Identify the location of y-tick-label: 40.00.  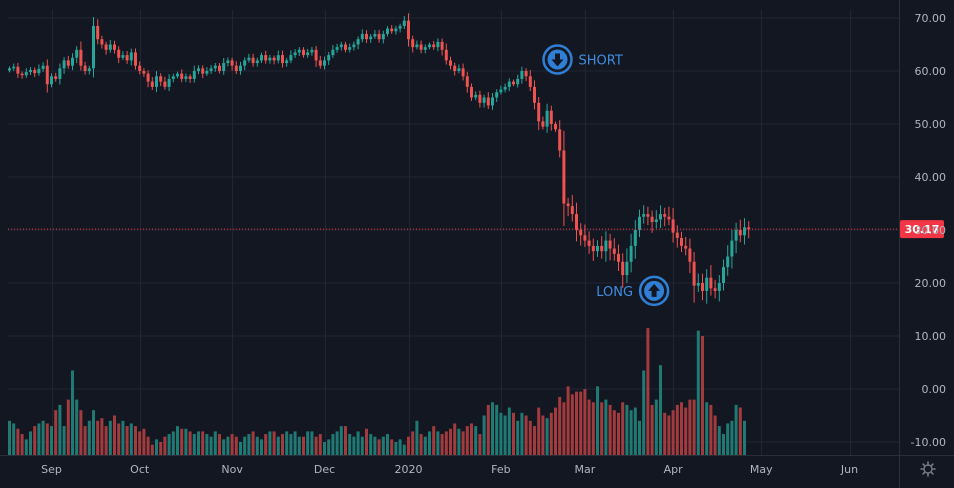
(931, 177).